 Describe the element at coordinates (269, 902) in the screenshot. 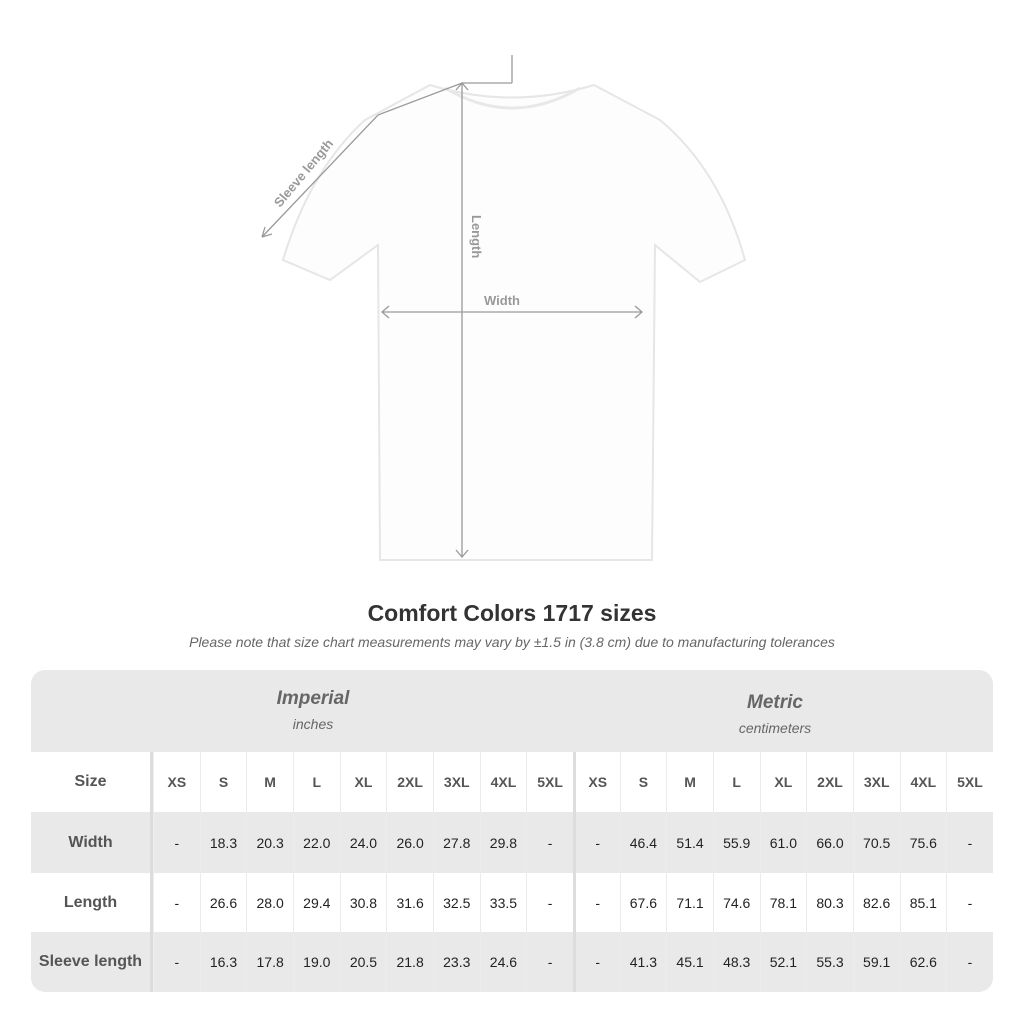

I see `imperial-value-cell: 28.0` at that location.